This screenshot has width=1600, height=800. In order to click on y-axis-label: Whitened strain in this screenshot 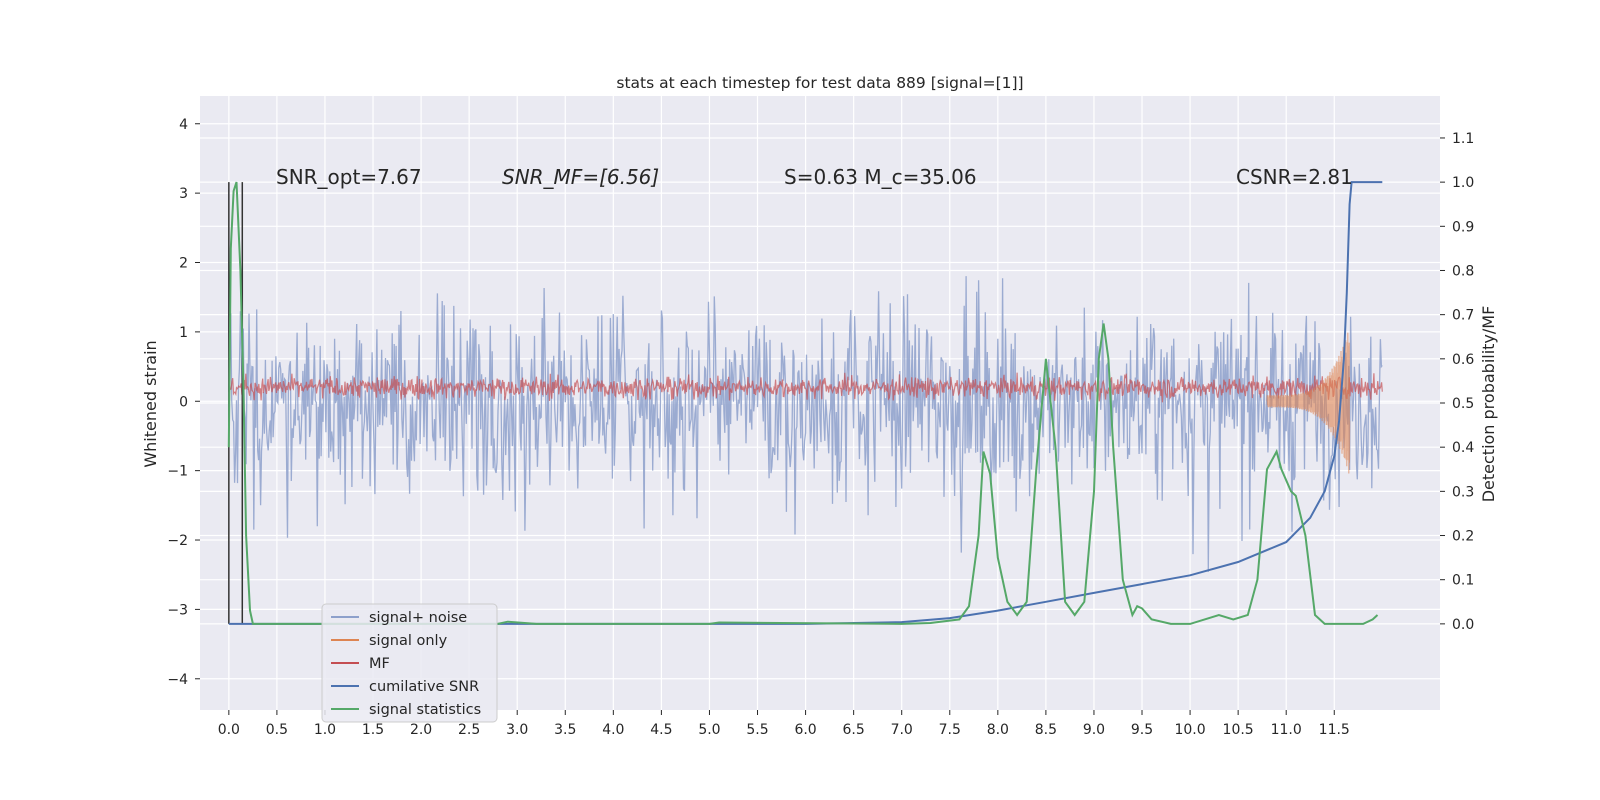, I will do `click(150, 403)`.